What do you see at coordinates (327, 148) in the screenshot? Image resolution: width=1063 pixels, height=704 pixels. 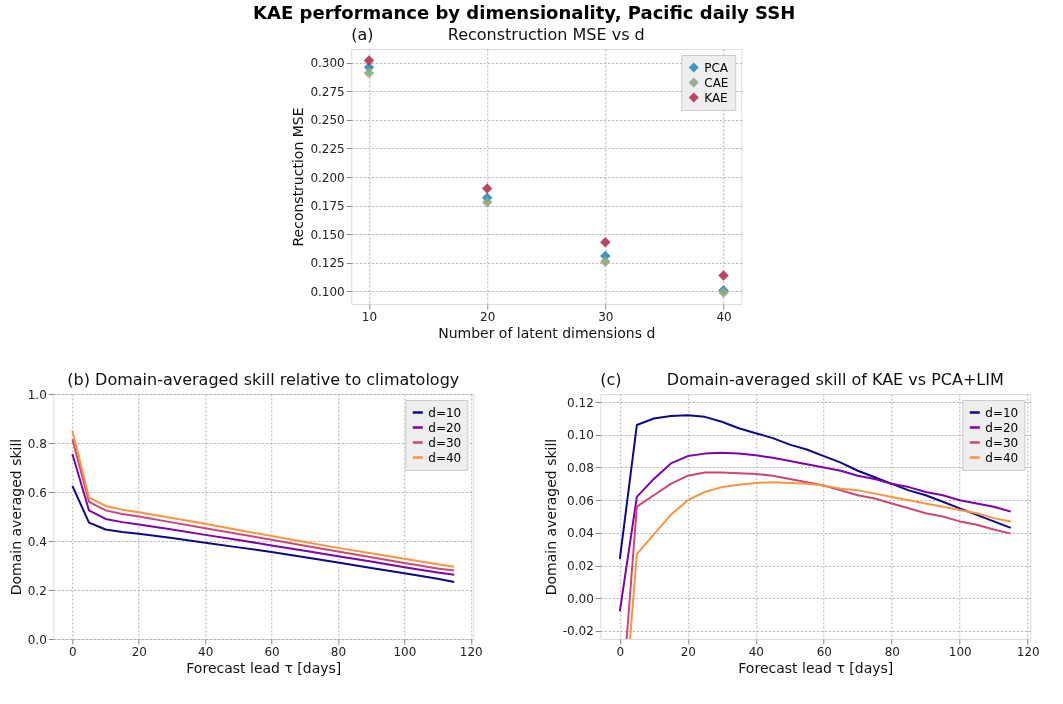 I see `y-tick-label: 0.225` at bounding box center [327, 148].